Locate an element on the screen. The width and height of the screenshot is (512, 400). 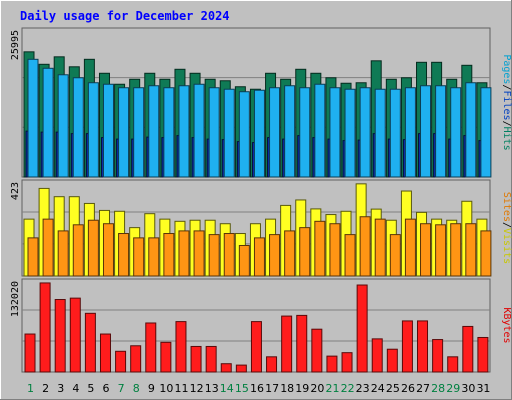
x-label-day-25: 25 is located at coordinates (393, 388).